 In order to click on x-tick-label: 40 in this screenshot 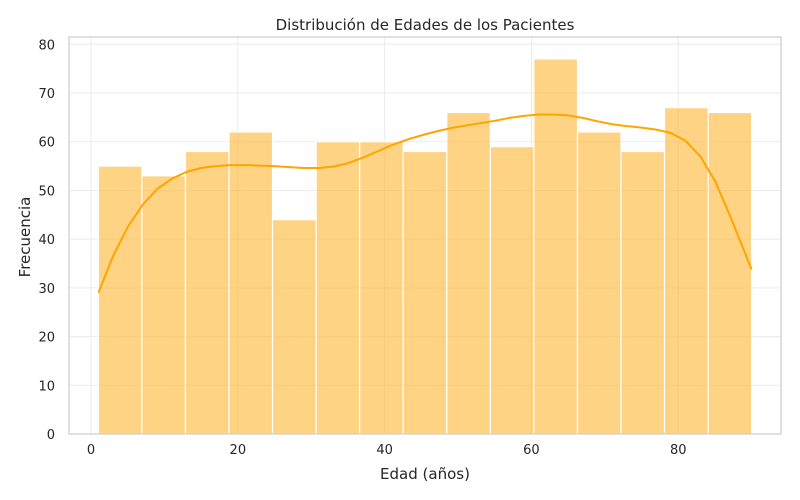, I will do `click(384, 450)`.